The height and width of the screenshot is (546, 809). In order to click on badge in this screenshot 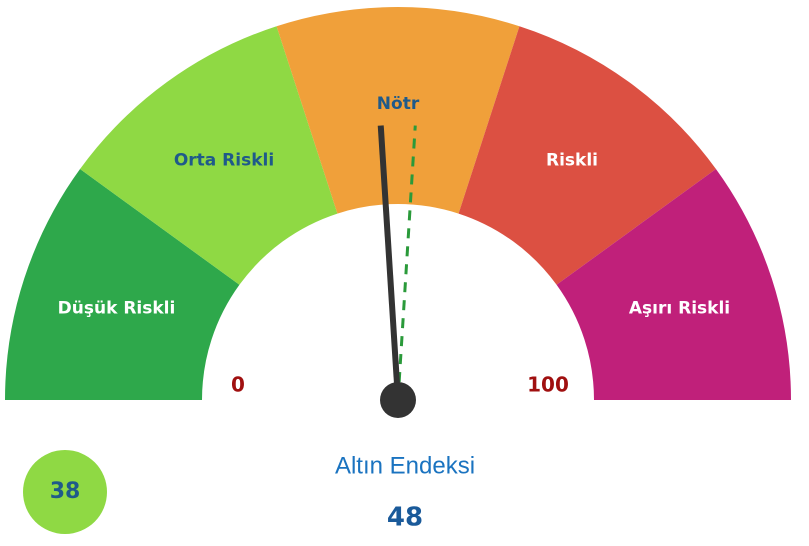, I will do `click(65, 492)`.